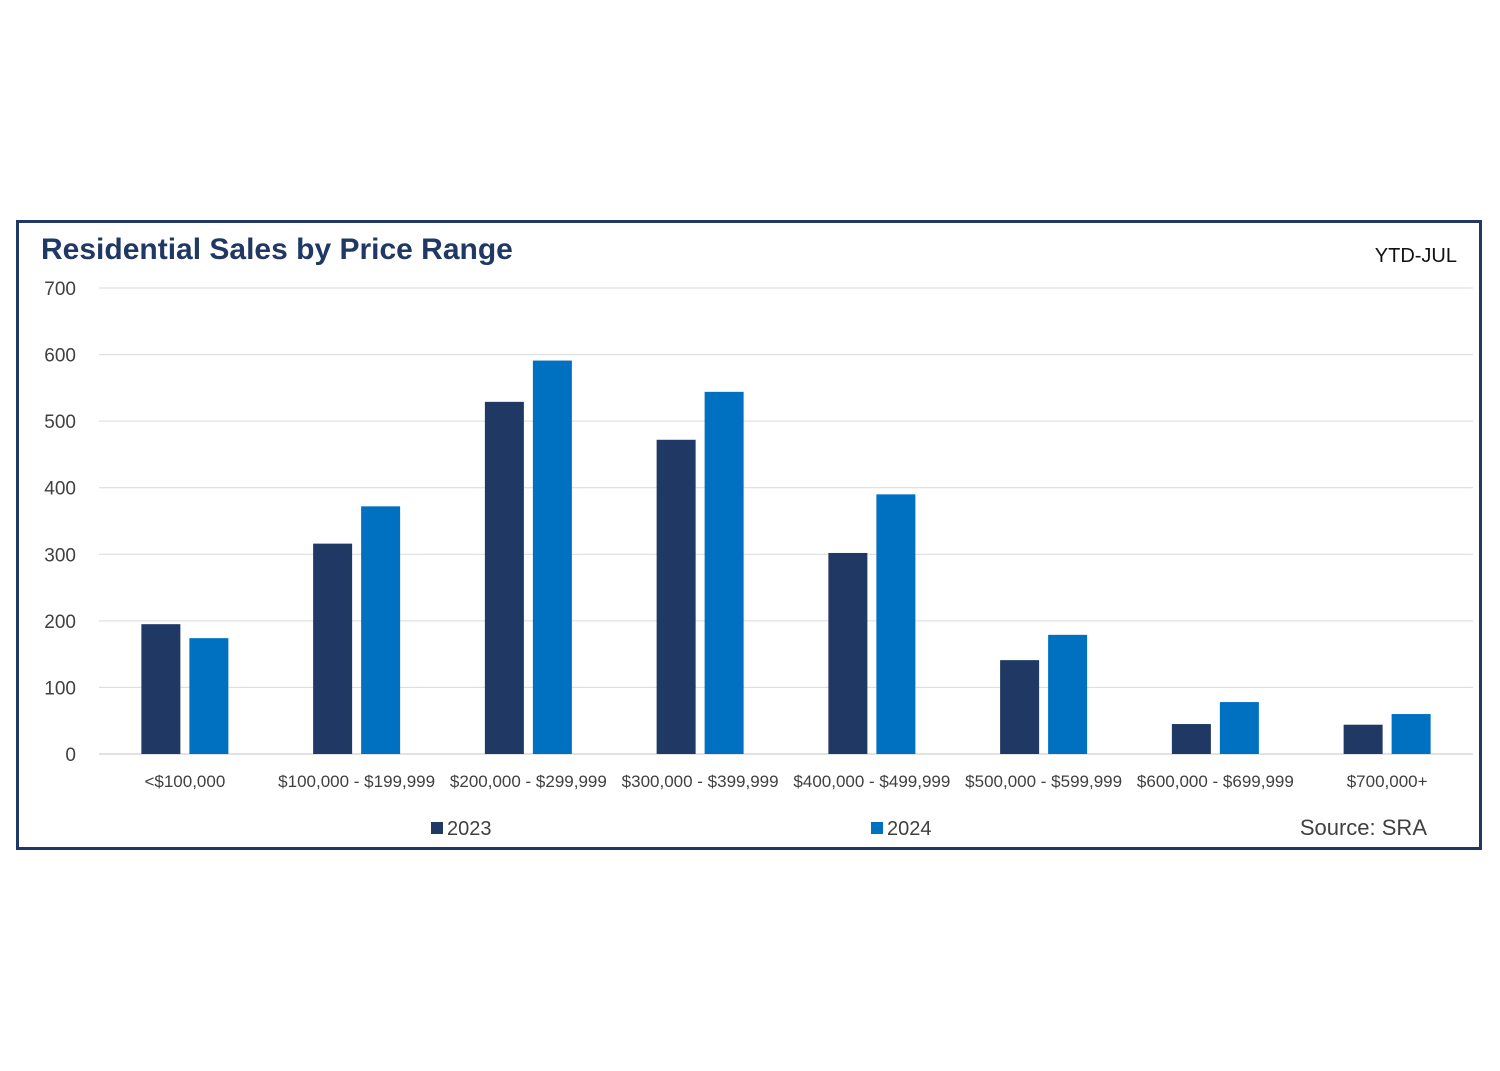 This screenshot has width=1500, height=1071. I want to click on y-tick-label: 200, so click(60, 622).